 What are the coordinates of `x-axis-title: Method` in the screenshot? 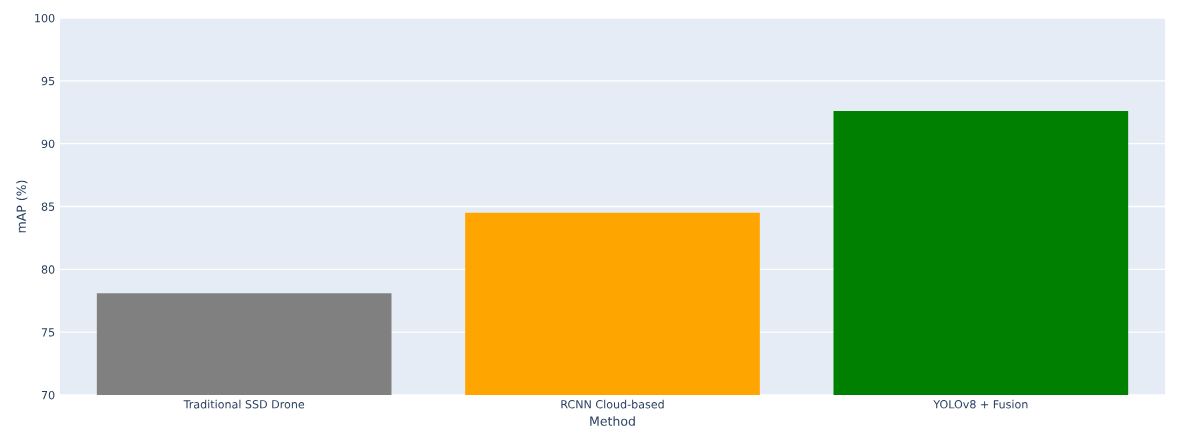 It's located at (612, 421).